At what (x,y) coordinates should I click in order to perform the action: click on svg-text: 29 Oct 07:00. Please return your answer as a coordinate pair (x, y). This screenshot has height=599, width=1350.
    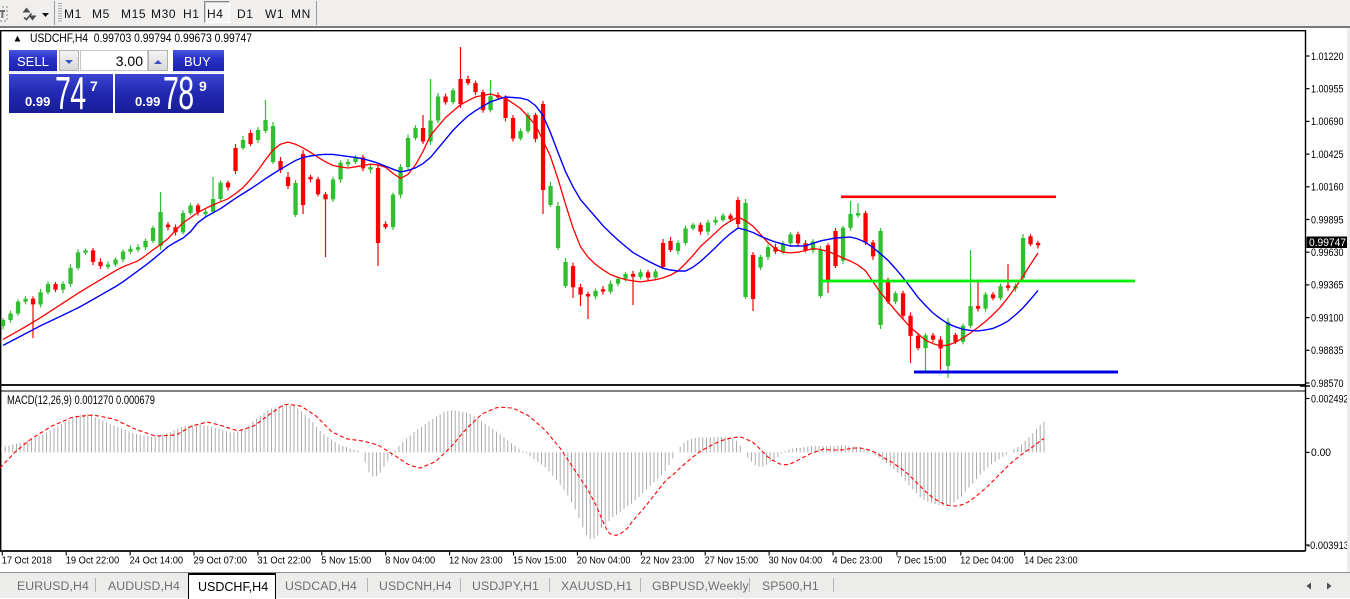
    Looking at the image, I should click on (221, 561).